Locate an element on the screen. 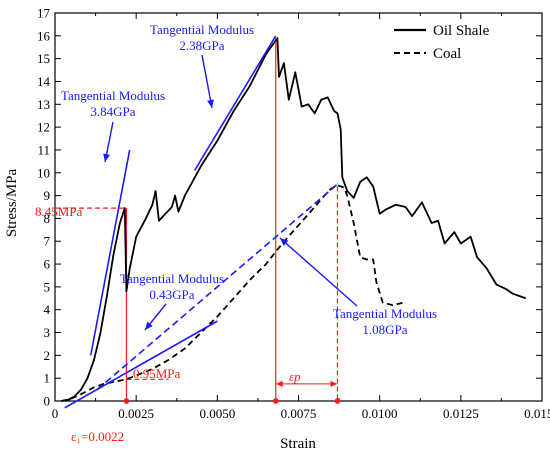 Image resolution: width=550 pixels, height=457 pixels. y-tick-label: 3 is located at coordinates (47, 332).